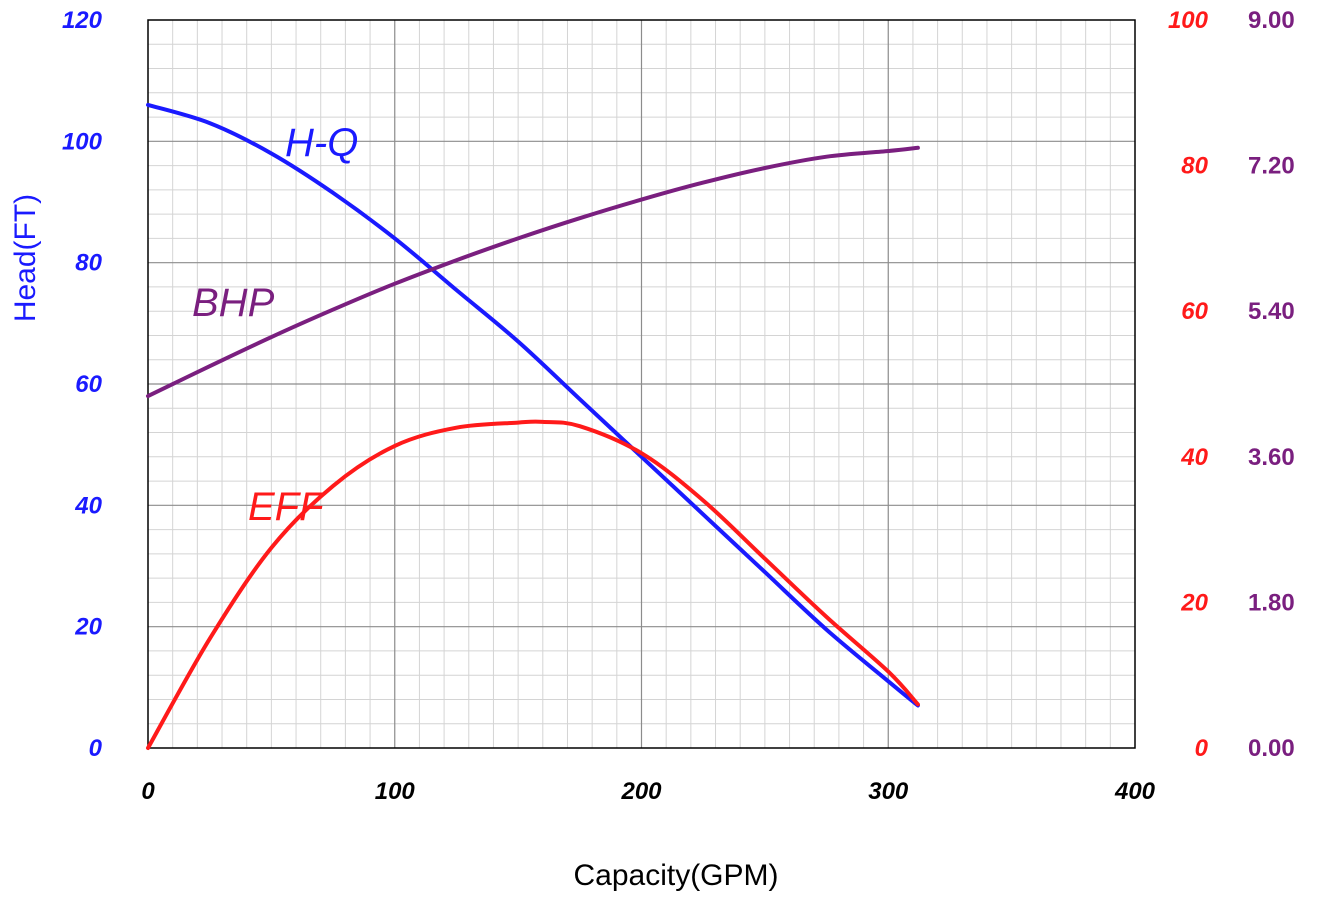 The width and height of the screenshot is (1332, 898). Describe the element at coordinates (395, 791) in the screenshot. I see `x-tick-label: 100` at that location.